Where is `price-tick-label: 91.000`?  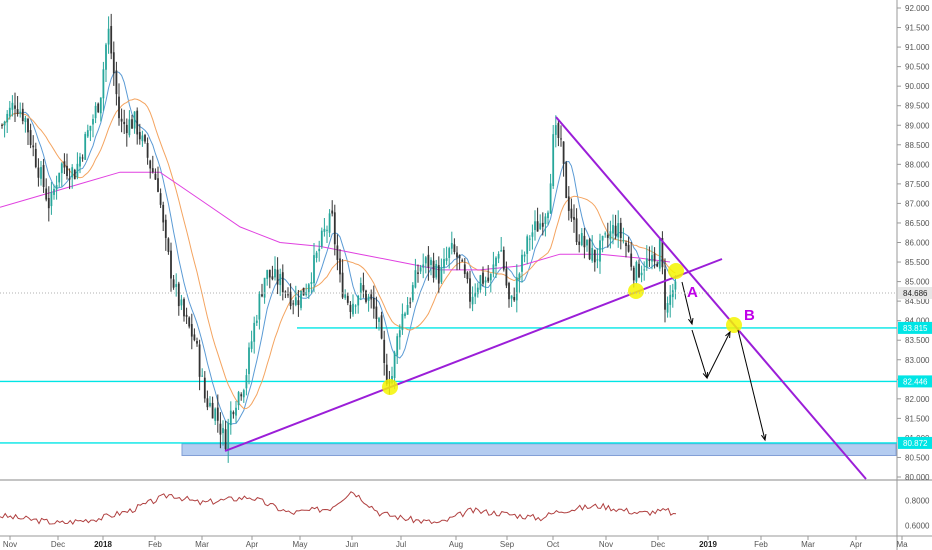
price-tick-label: 91.000 is located at coordinates (917, 47).